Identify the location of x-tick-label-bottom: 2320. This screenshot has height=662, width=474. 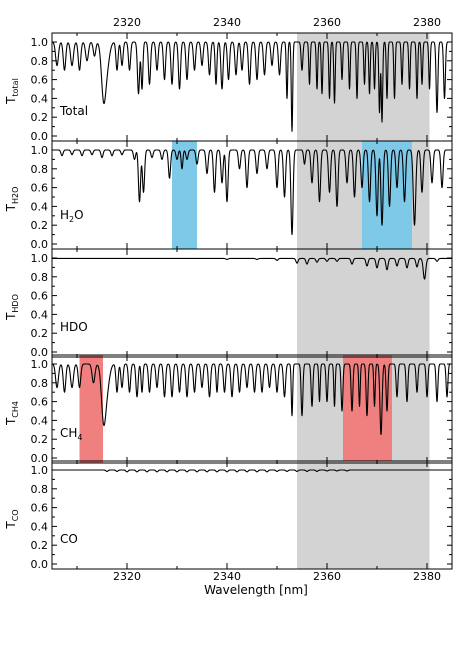
(127, 576).